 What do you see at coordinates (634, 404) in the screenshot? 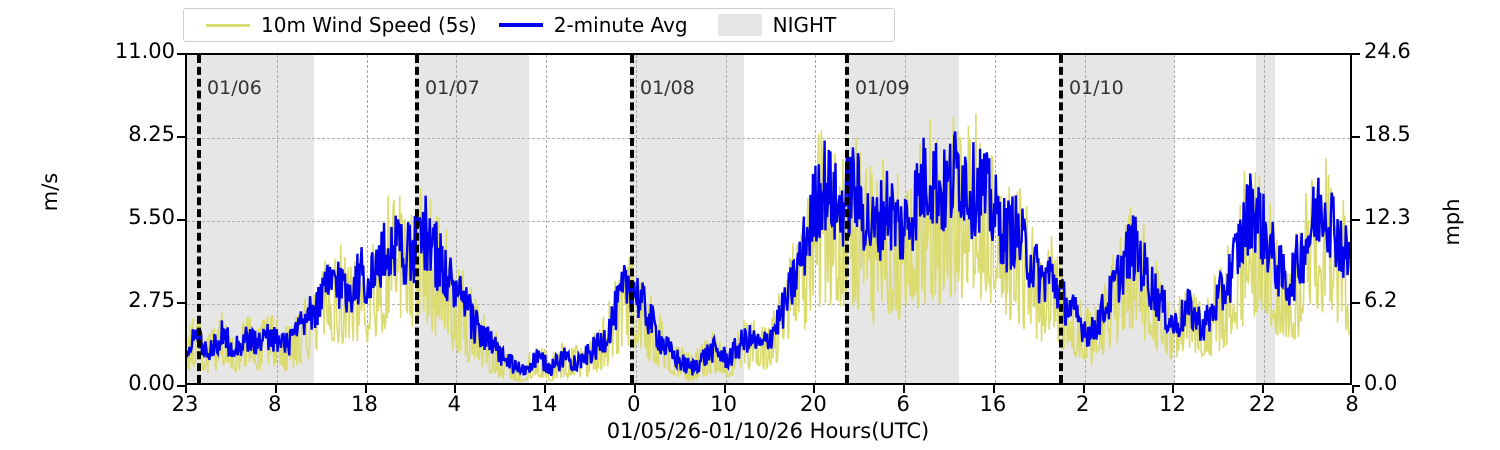
I see `x-tick-label: 0` at bounding box center [634, 404].